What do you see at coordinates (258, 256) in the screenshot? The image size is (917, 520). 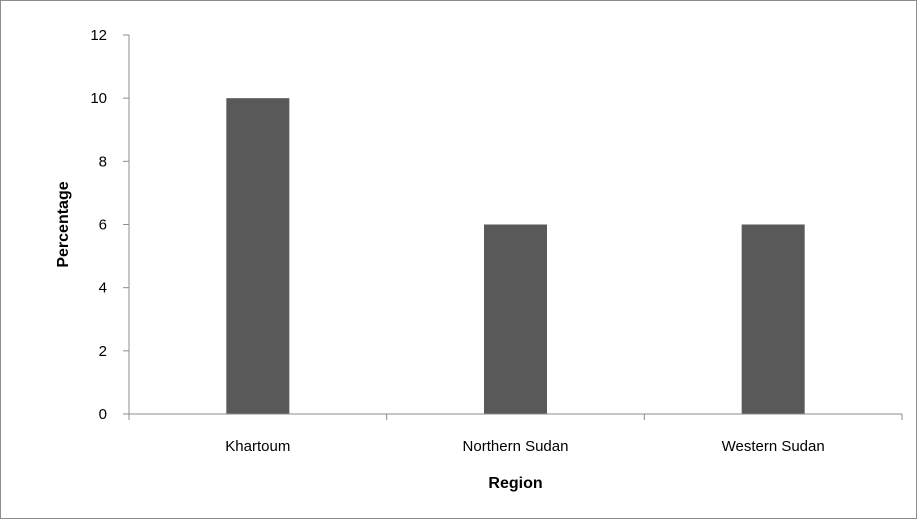 I see `bar-khartoum` at bounding box center [258, 256].